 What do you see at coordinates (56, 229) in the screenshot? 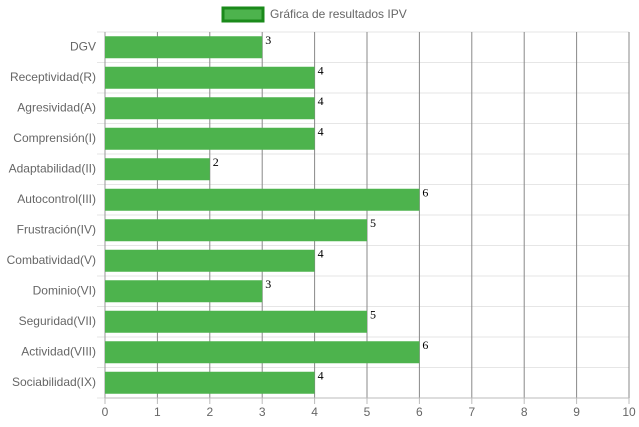
I see `y-tick-label: Frustración(IV)` at bounding box center [56, 229].